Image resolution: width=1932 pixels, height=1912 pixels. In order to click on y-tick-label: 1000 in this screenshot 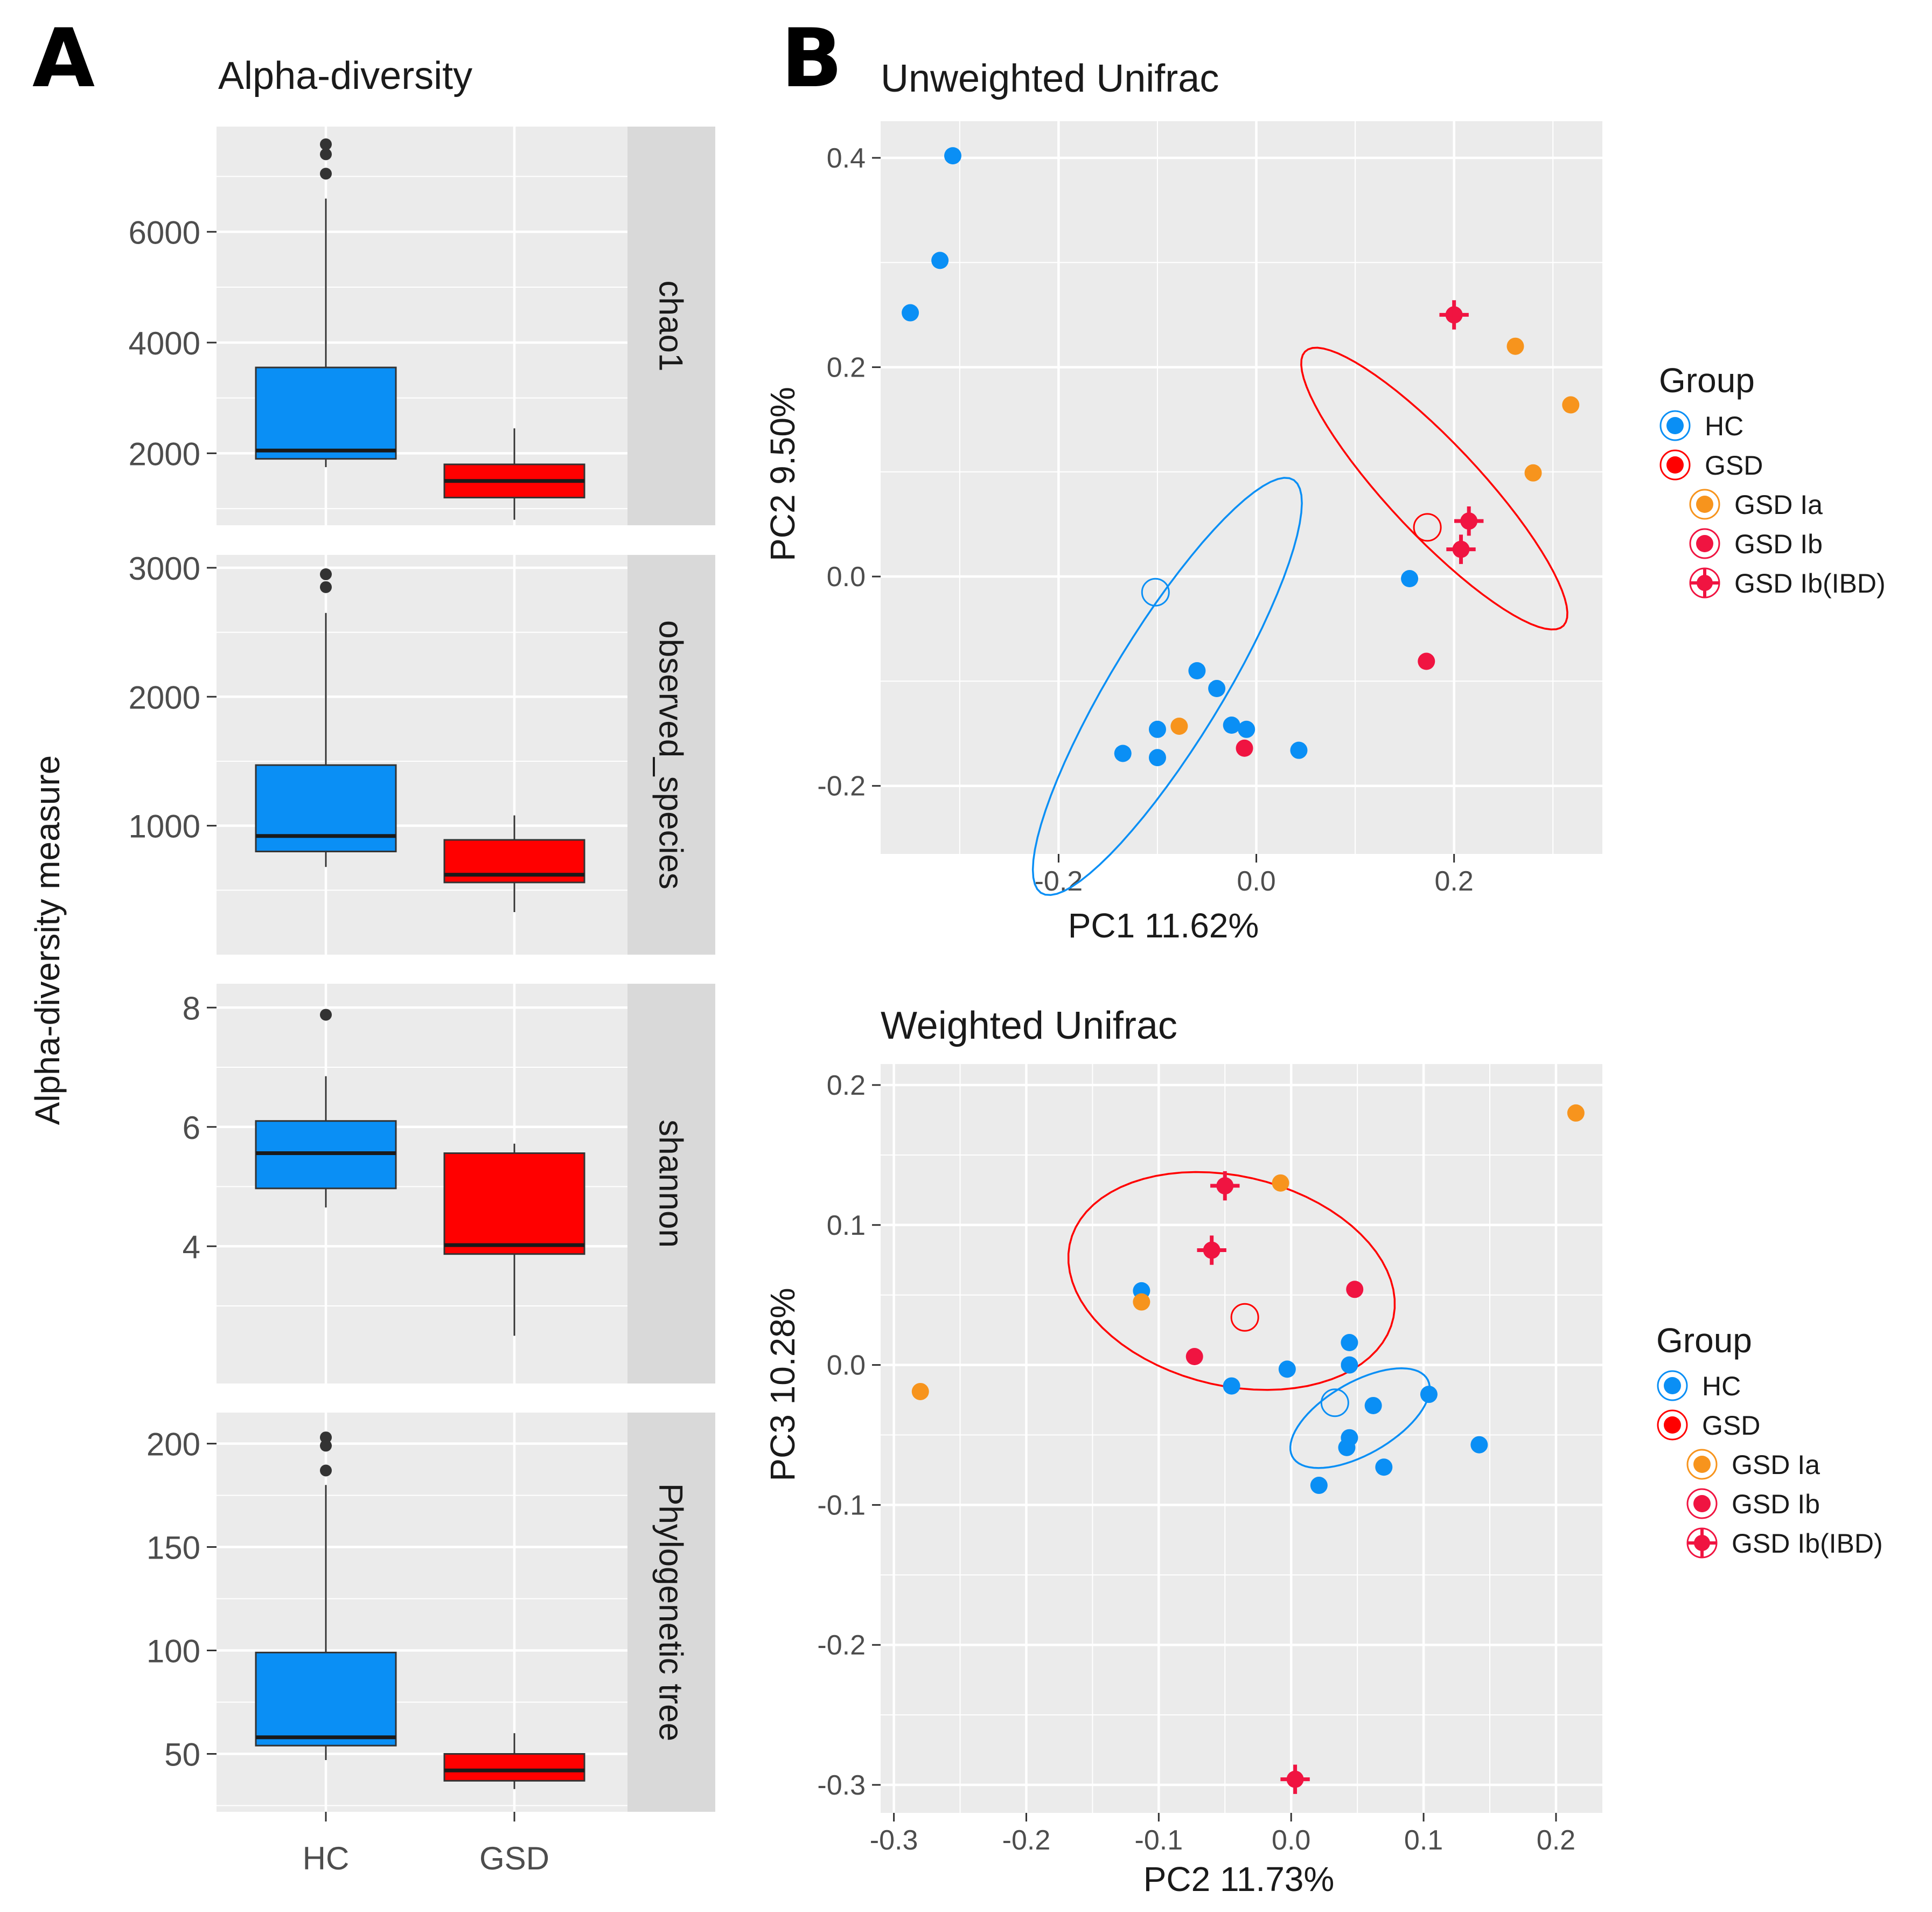, I will do `click(164, 827)`.